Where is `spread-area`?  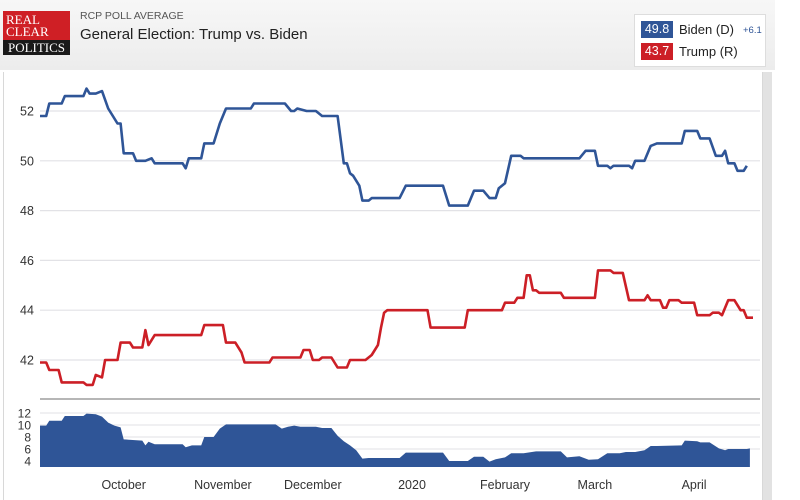
spread-area is located at coordinates (395, 440).